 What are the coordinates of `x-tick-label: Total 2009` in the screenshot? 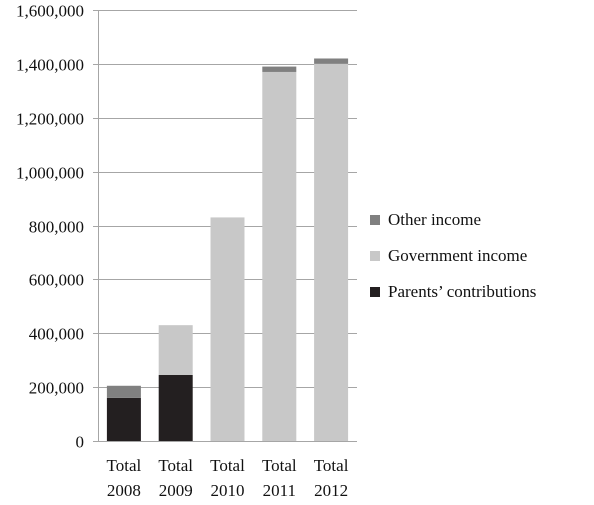 It's located at (175, 478).